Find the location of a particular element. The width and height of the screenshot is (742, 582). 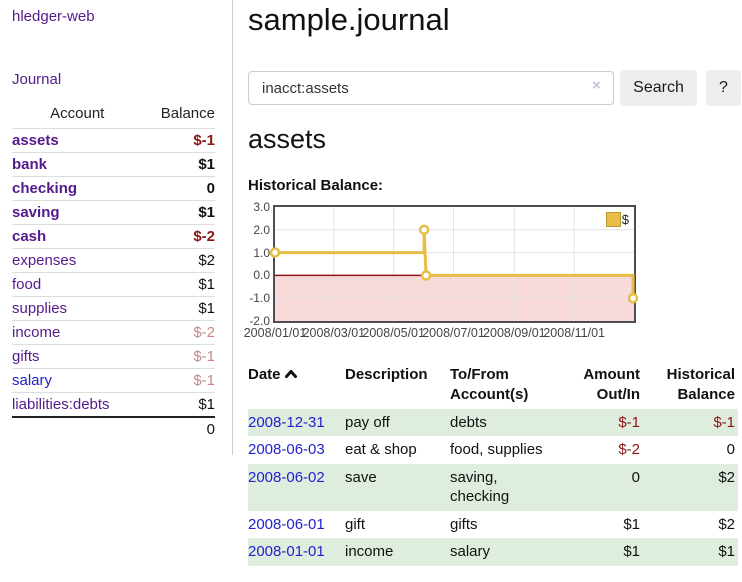

chart-legend: $ is located at coordinates (617, 219).